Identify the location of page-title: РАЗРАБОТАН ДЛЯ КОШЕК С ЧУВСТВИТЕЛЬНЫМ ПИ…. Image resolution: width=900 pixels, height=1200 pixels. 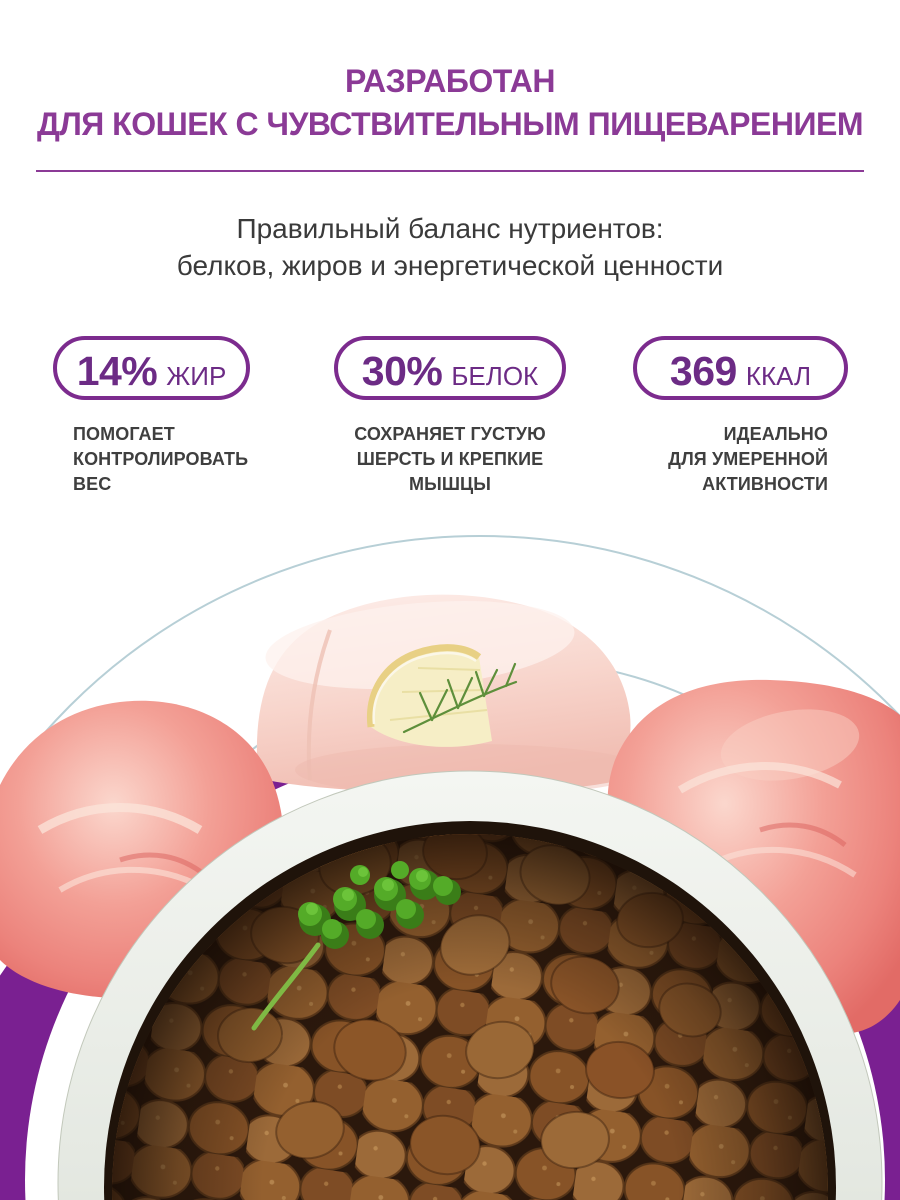
(450, 103).